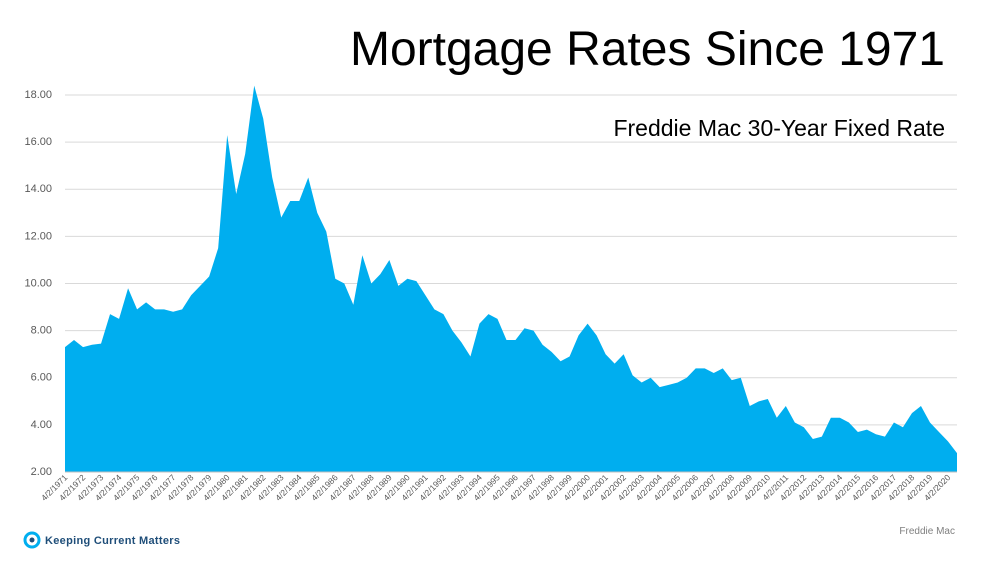 Image resolution: width=1000 pixels, height=563 pixels. What do you see at coordinates (927, 531) in the screenshot?
I see `source: Freddie Mac` at bounding box center [927, 531].